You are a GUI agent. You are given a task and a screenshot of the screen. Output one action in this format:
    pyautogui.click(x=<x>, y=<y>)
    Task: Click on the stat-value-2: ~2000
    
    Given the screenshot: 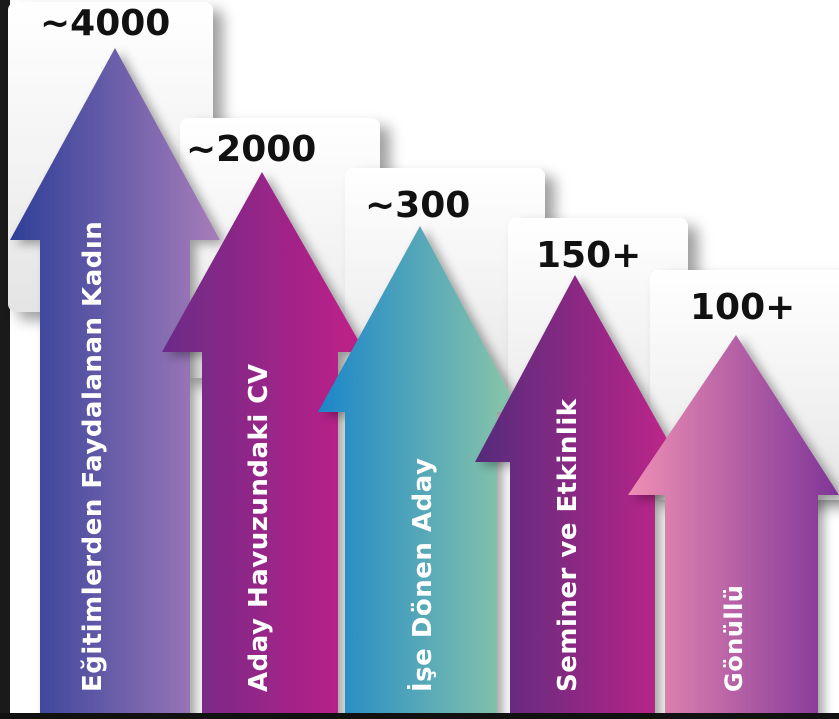 What is the action you would take?
    pyautogui.click(x=251, y=149)
    